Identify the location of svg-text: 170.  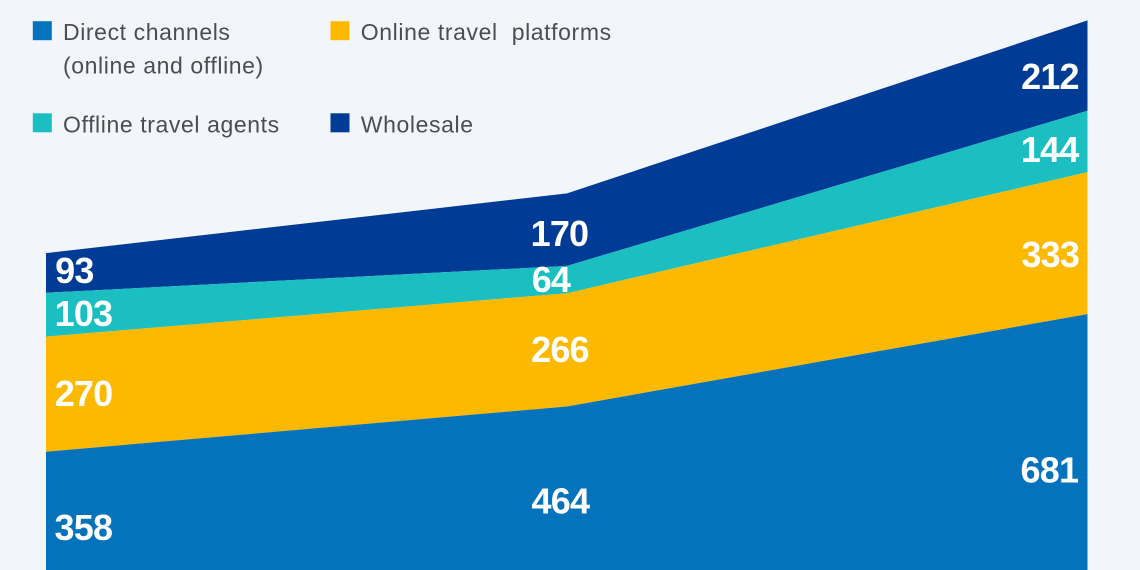
(560, 233).